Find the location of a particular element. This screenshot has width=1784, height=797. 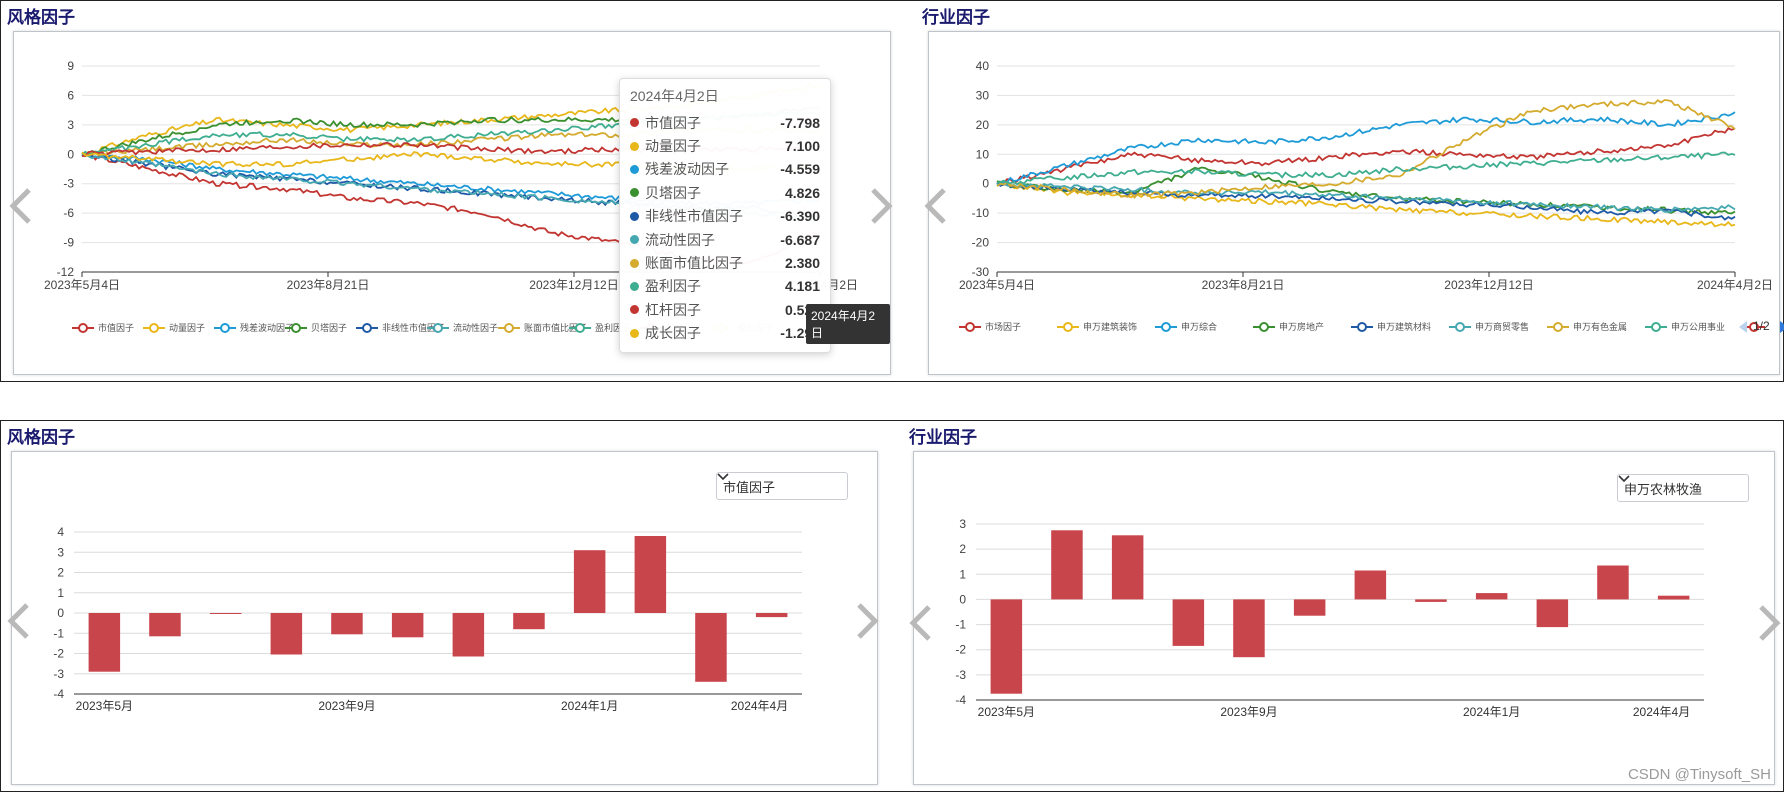

x-tick-label: 2023年8月21日 is located at coordinates (328, 285).